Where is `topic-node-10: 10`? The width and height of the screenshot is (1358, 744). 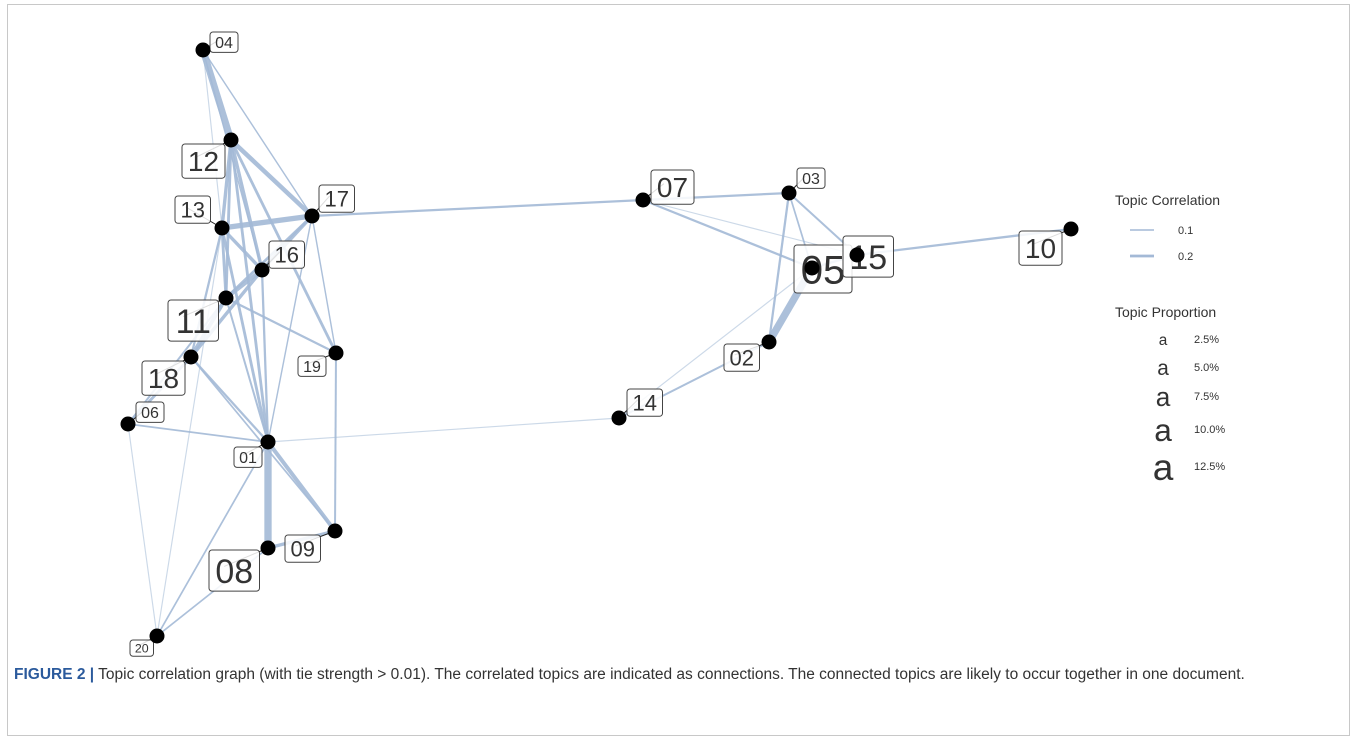 topic-node-10: 10 is located at coordinates (1048, 243).